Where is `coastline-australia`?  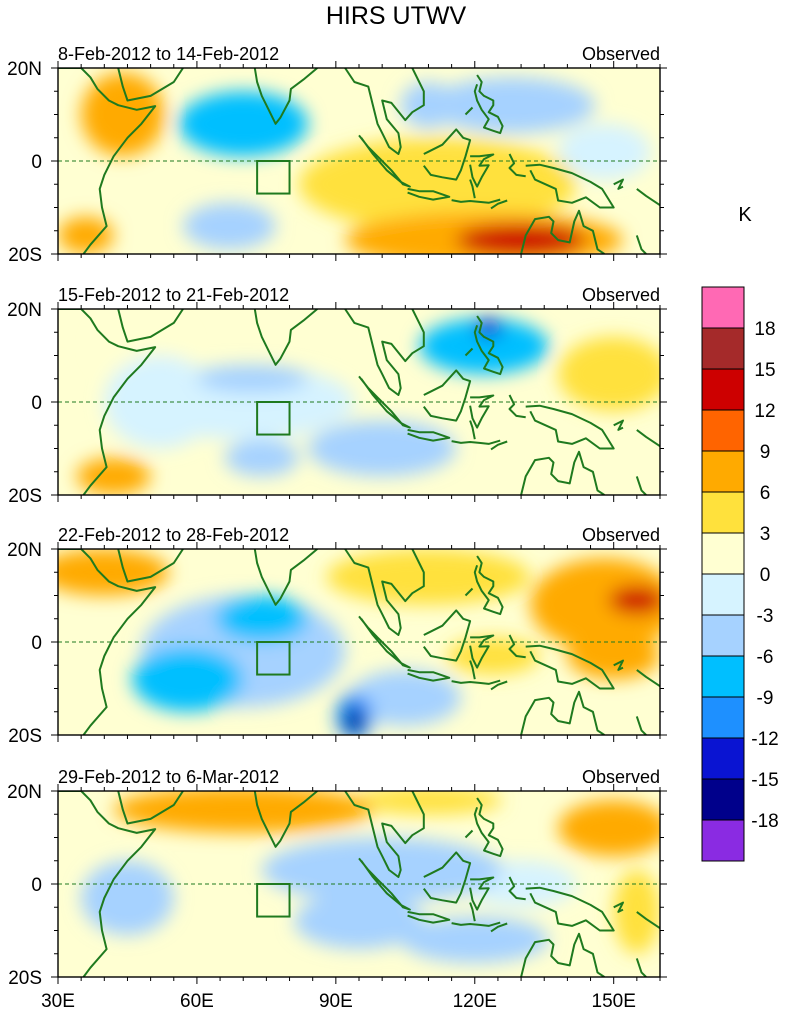 coastline-australia is located at coordinates (562, 954).